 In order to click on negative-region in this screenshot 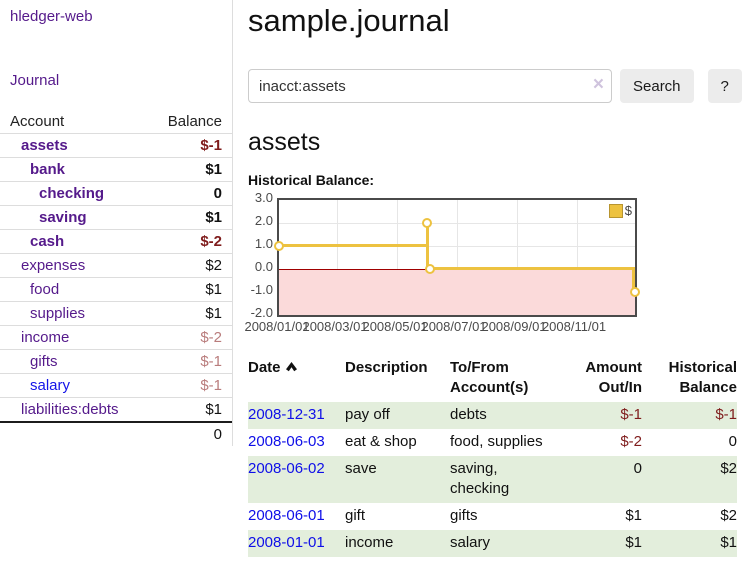, I will do `click(457, 292)`.